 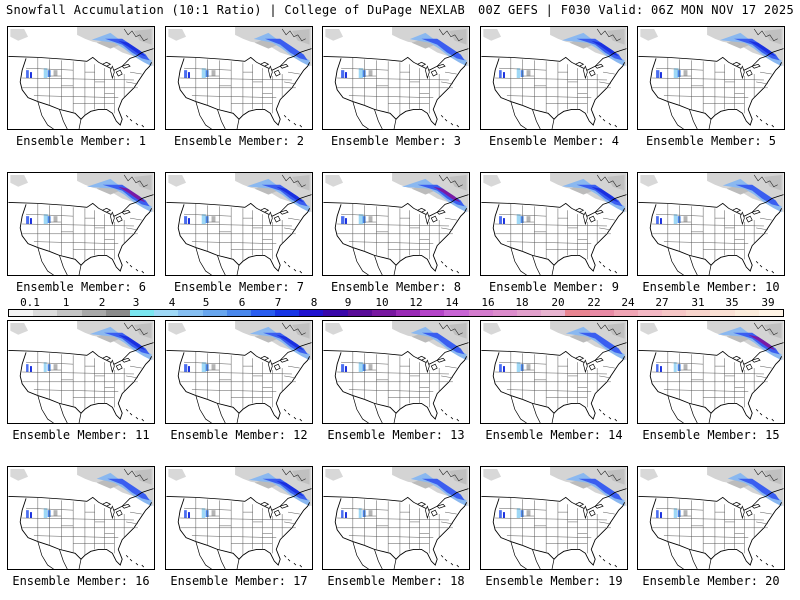 I want to click on ensemble-member-label: Ensemble Member: 3, so click(x=396, y=141).